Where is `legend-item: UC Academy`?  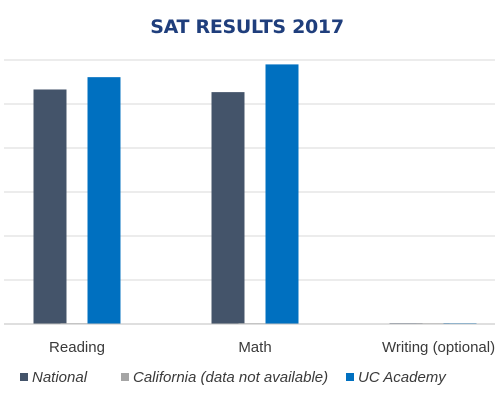 legend-item: UC Academy is located at coordinates (396, 377).